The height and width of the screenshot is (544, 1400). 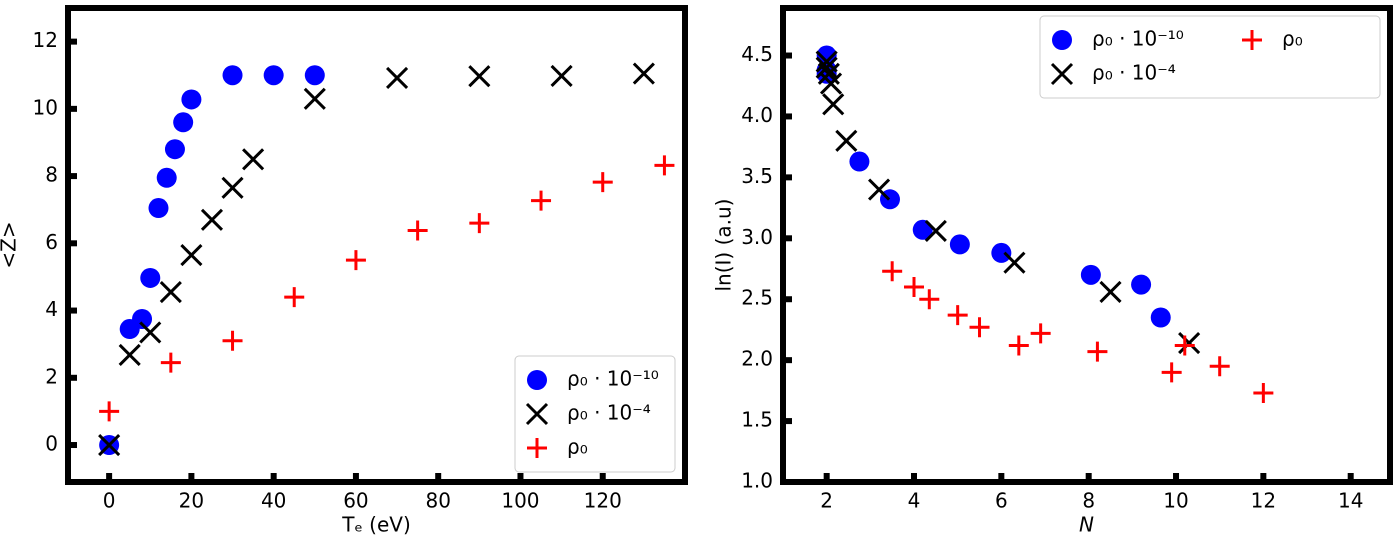 I want to click on y-tick-label: 2, so click(x=51, y=376).